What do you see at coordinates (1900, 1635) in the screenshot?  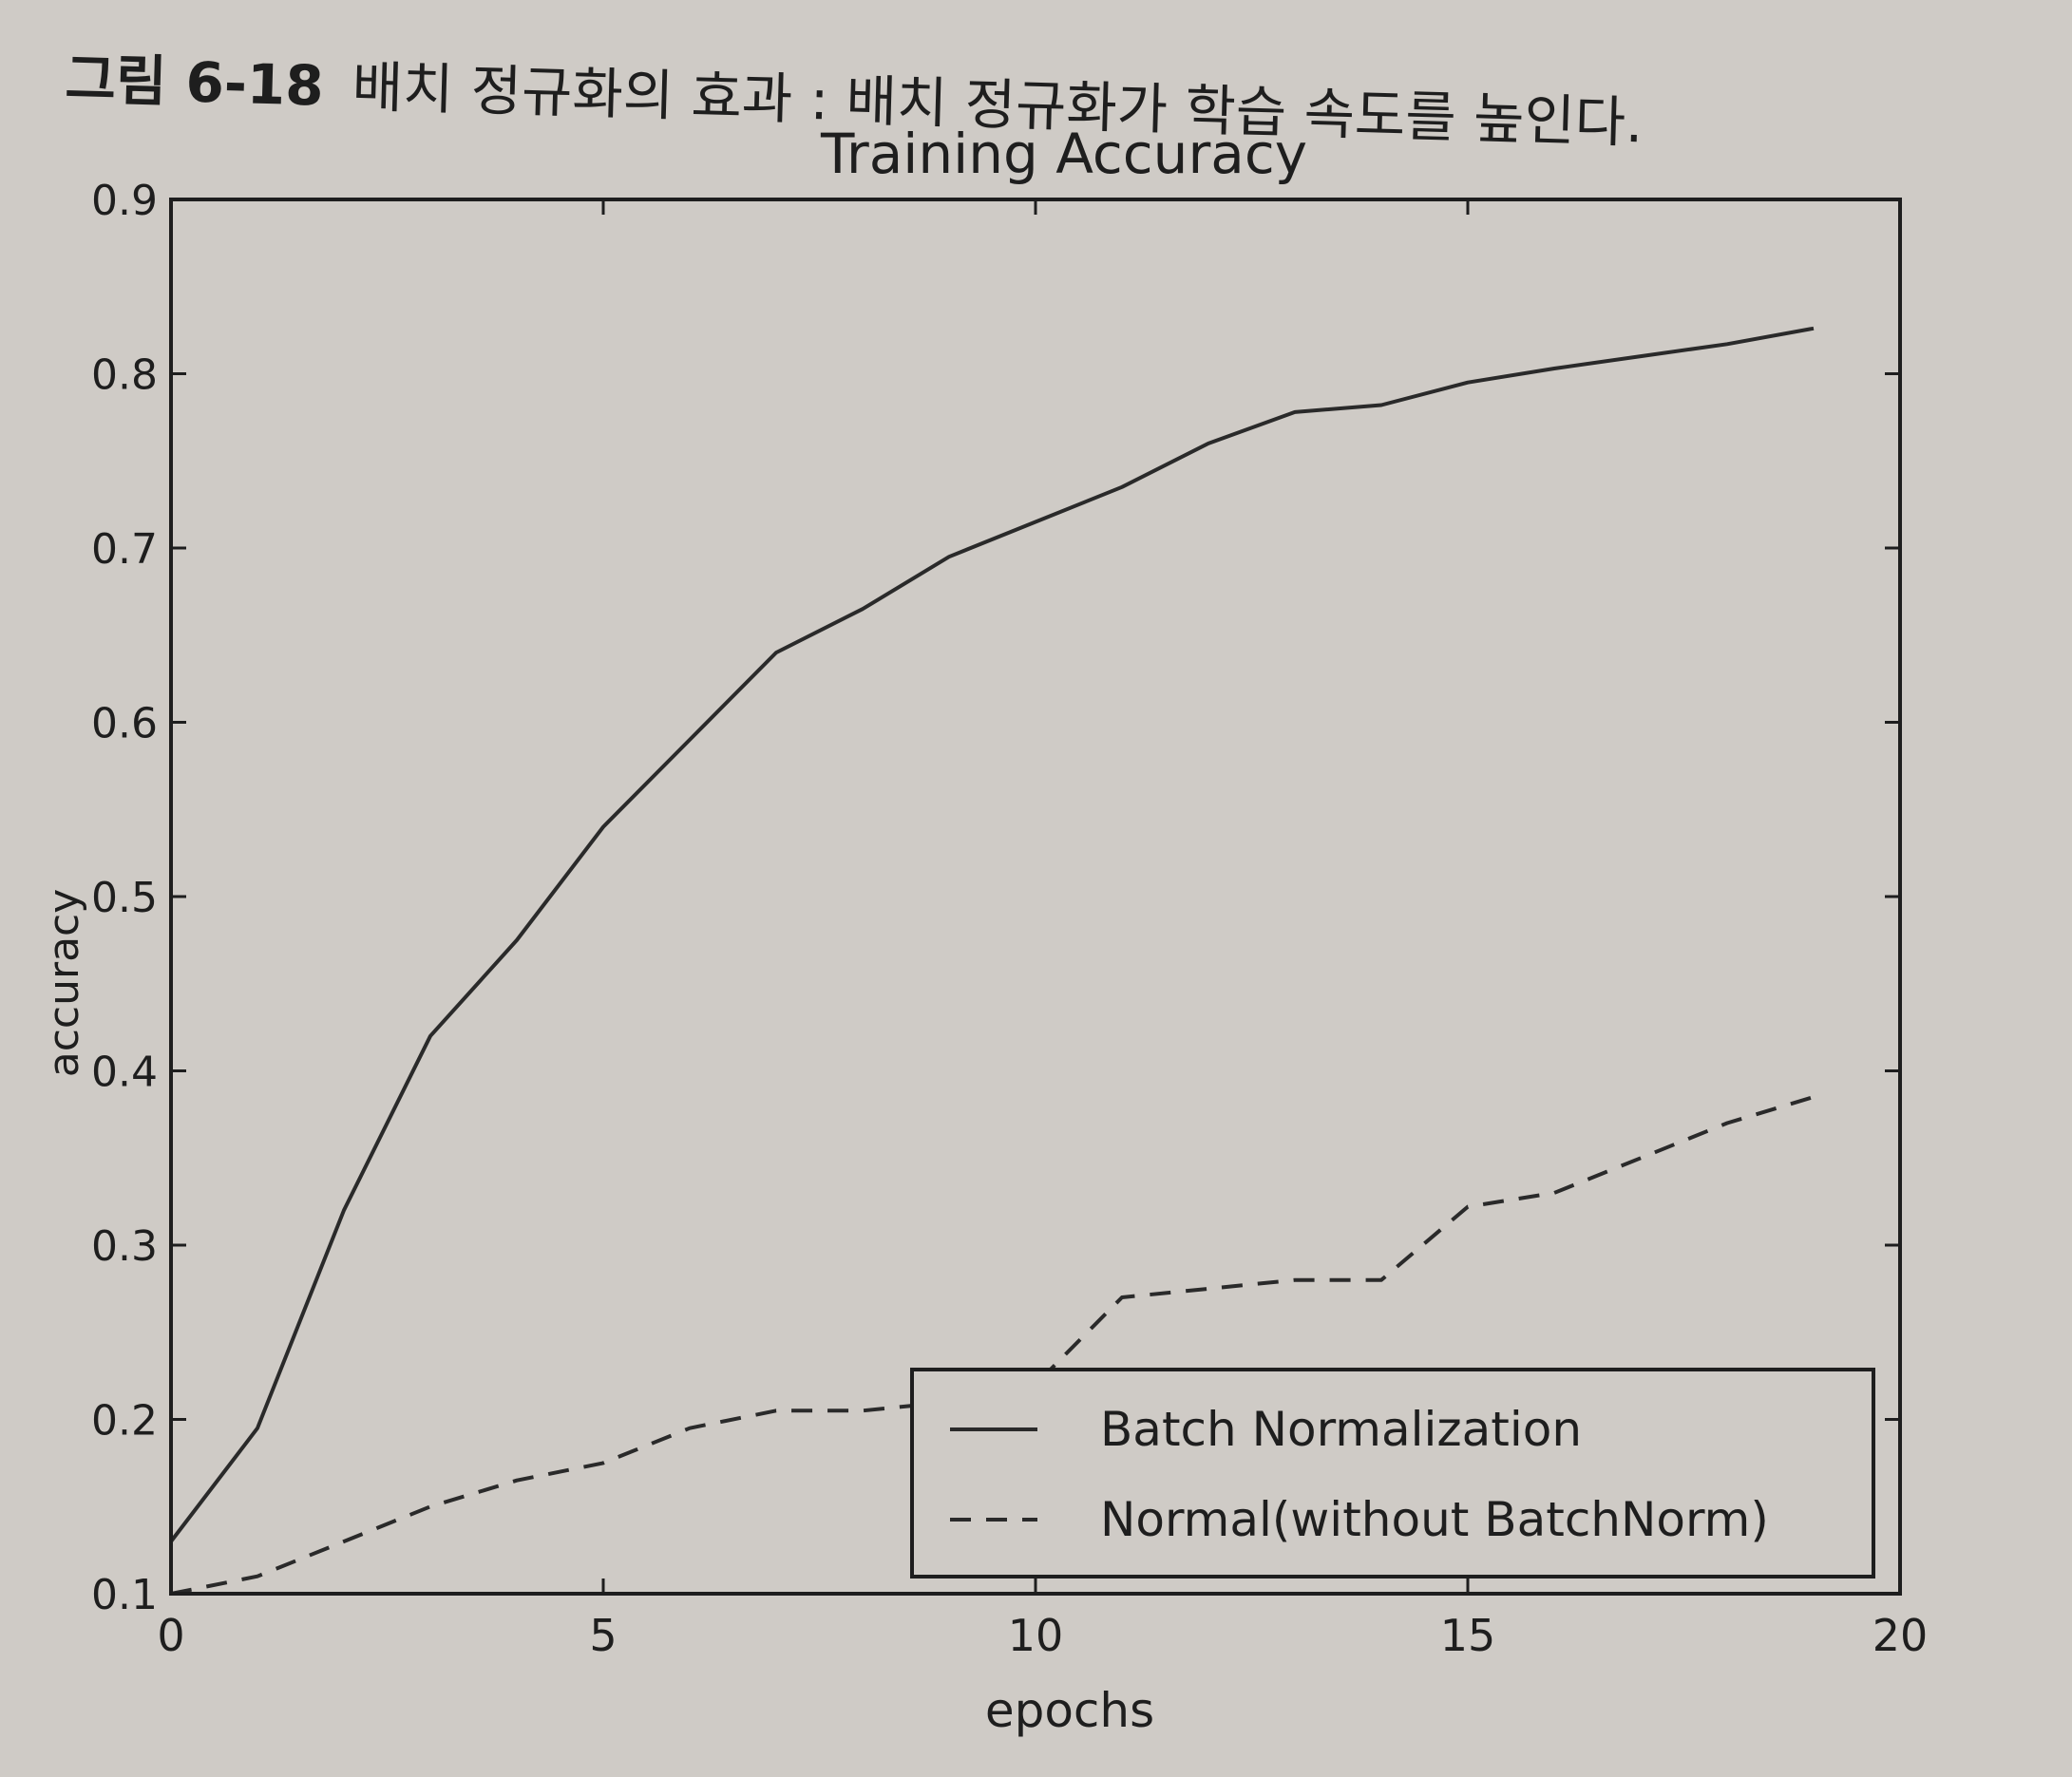 I see `x-tick-label: 20` at bounding box center [1900, 1635].